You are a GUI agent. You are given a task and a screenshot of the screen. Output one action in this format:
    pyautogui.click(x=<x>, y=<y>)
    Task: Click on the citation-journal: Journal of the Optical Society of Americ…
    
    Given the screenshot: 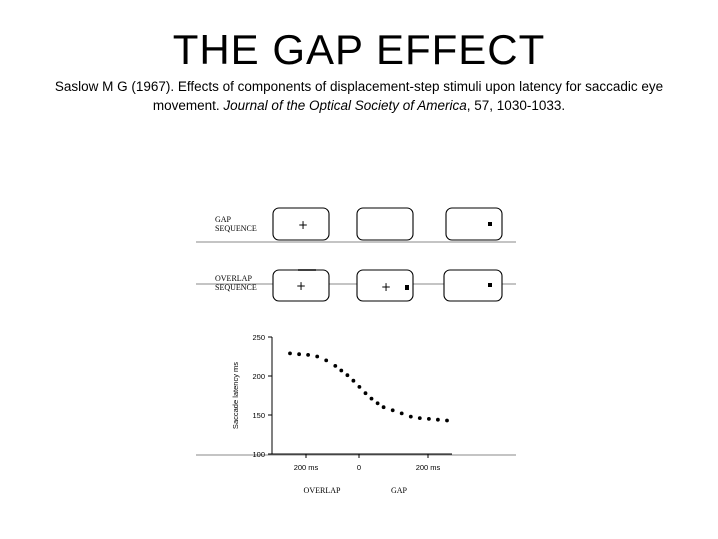 What is the action you would take?
    pyautogui.click(x=345, y=105)
    